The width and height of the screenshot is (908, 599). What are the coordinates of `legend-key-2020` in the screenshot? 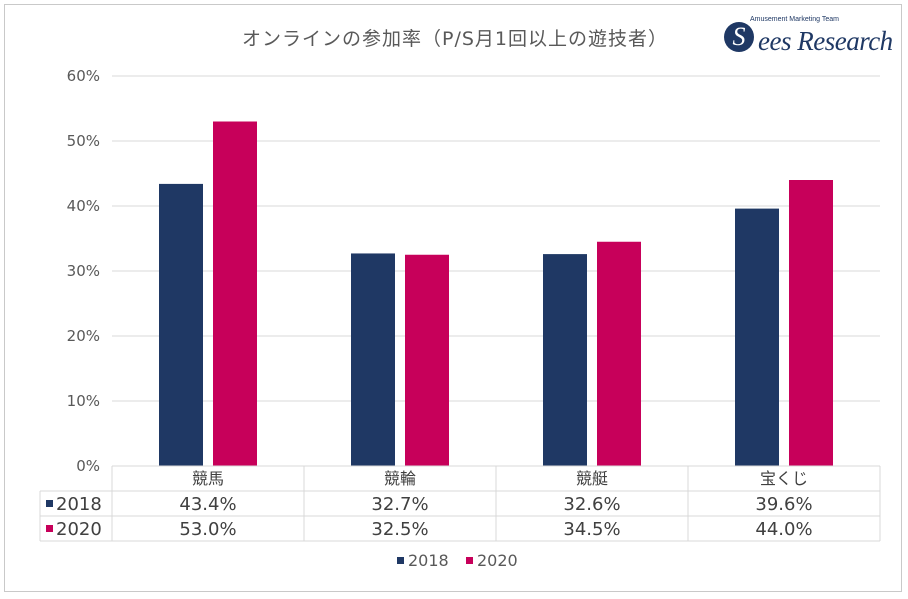 It's located at (49, 528).